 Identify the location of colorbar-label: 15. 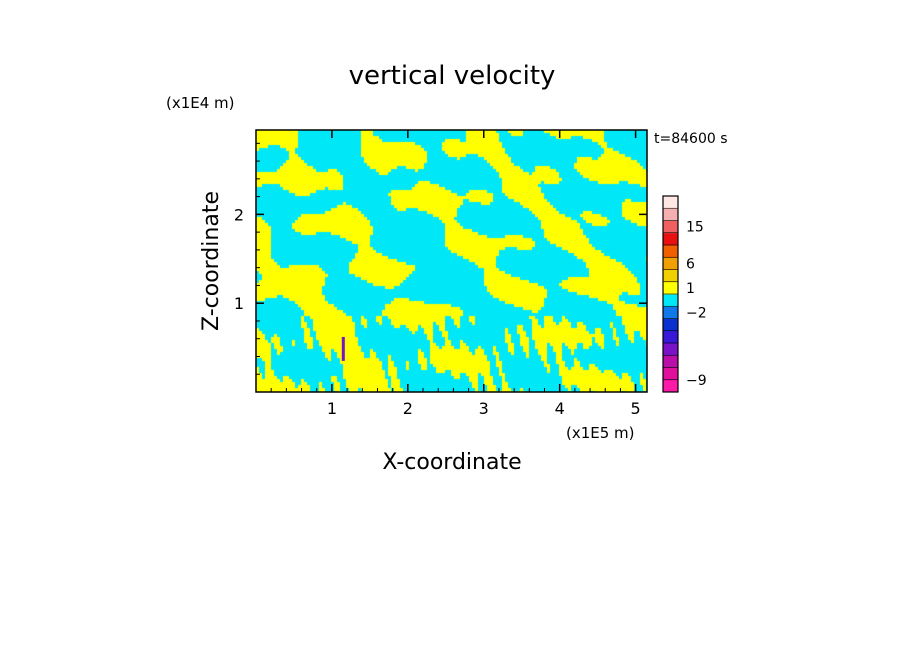
(695, 228).